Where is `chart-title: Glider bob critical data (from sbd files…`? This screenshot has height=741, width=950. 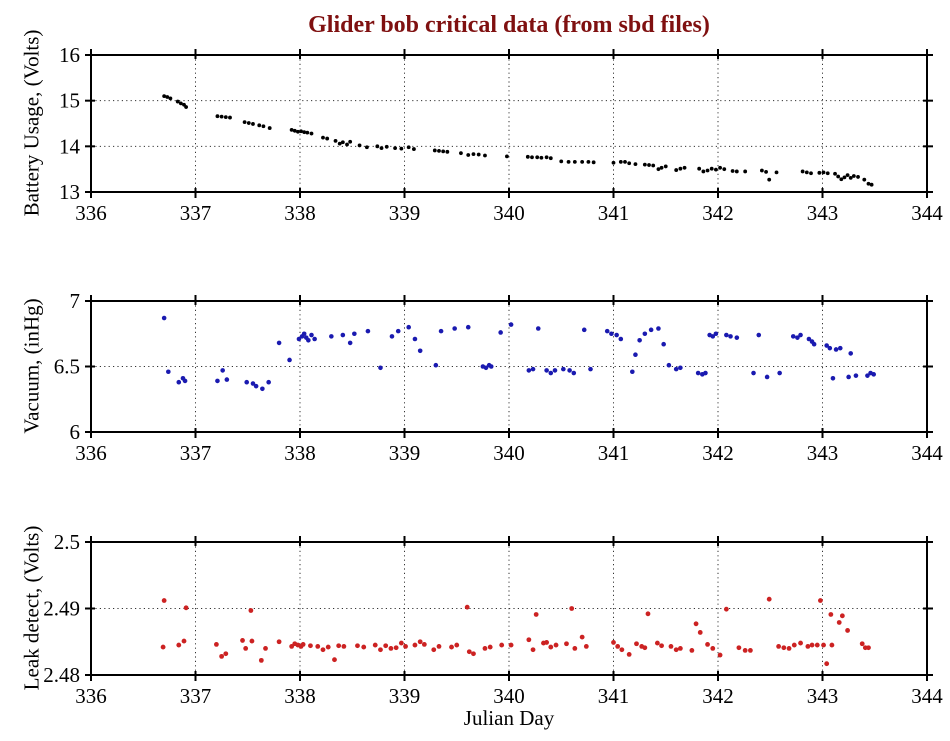
chart-title: Glider bob critical data (from sbd files… is located at coordinates (509, 25).